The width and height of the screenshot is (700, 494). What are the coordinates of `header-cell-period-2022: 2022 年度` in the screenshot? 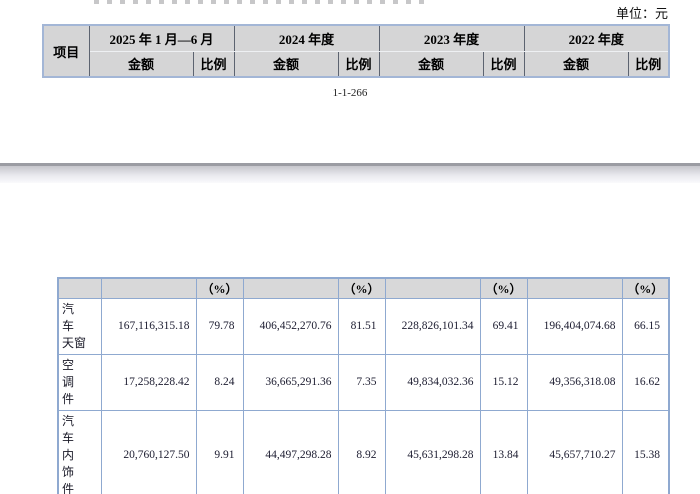 It's located at (596, 38).